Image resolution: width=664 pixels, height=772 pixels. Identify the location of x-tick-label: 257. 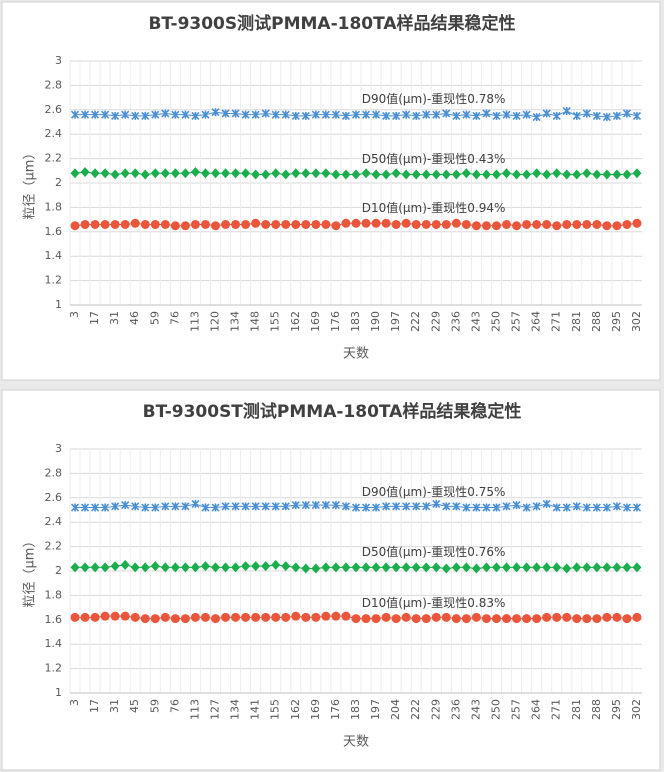
(516, 321).